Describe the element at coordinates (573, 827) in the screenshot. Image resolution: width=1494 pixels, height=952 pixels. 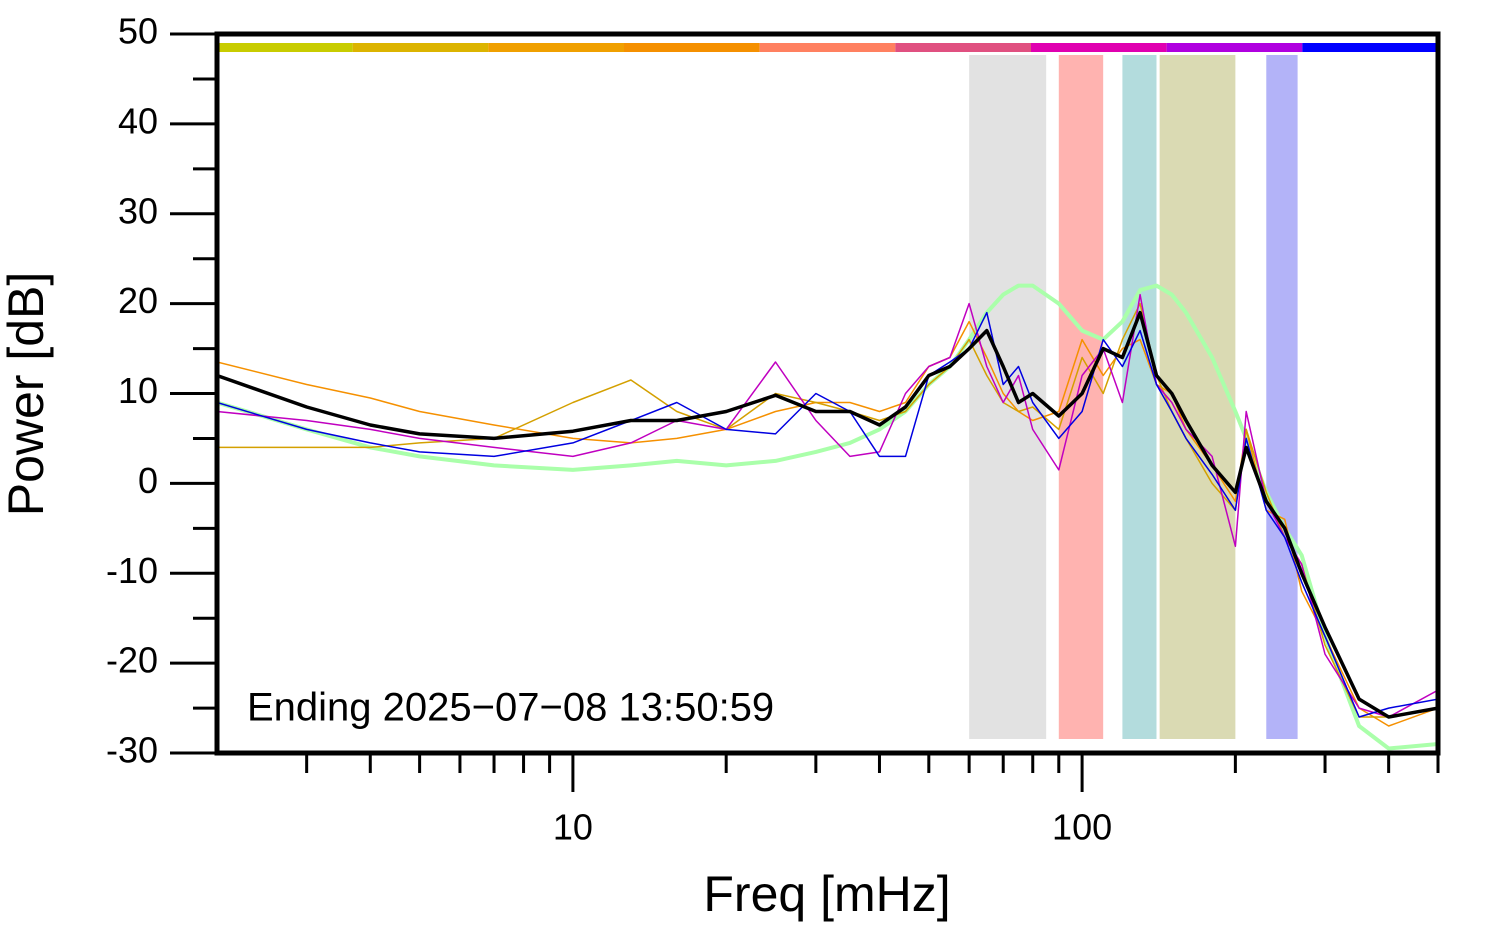
I see `x-tick-label: 10` at that location.